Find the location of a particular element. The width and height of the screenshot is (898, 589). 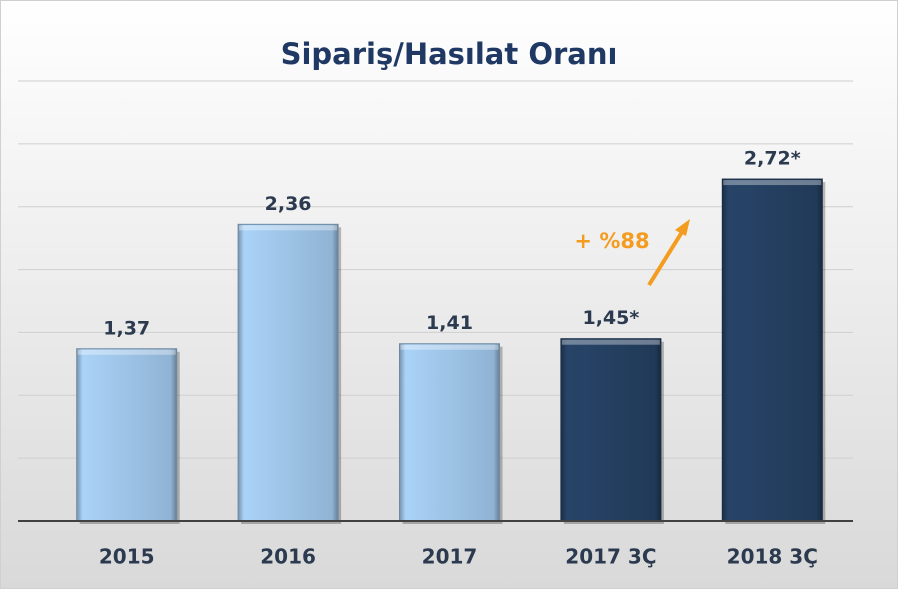

annotation: + %88 is located at coordinates (611, 241).